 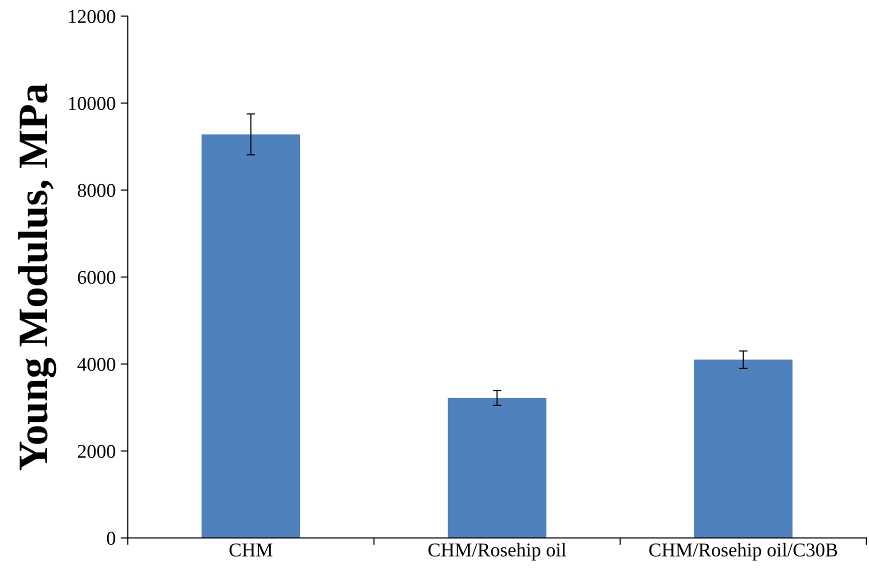 What do you see at coordinates (743, 551) in the screenshot?
I see `x-tick-label: CHM/Rosehip oil/C30B` at bounding box center [743, 551].